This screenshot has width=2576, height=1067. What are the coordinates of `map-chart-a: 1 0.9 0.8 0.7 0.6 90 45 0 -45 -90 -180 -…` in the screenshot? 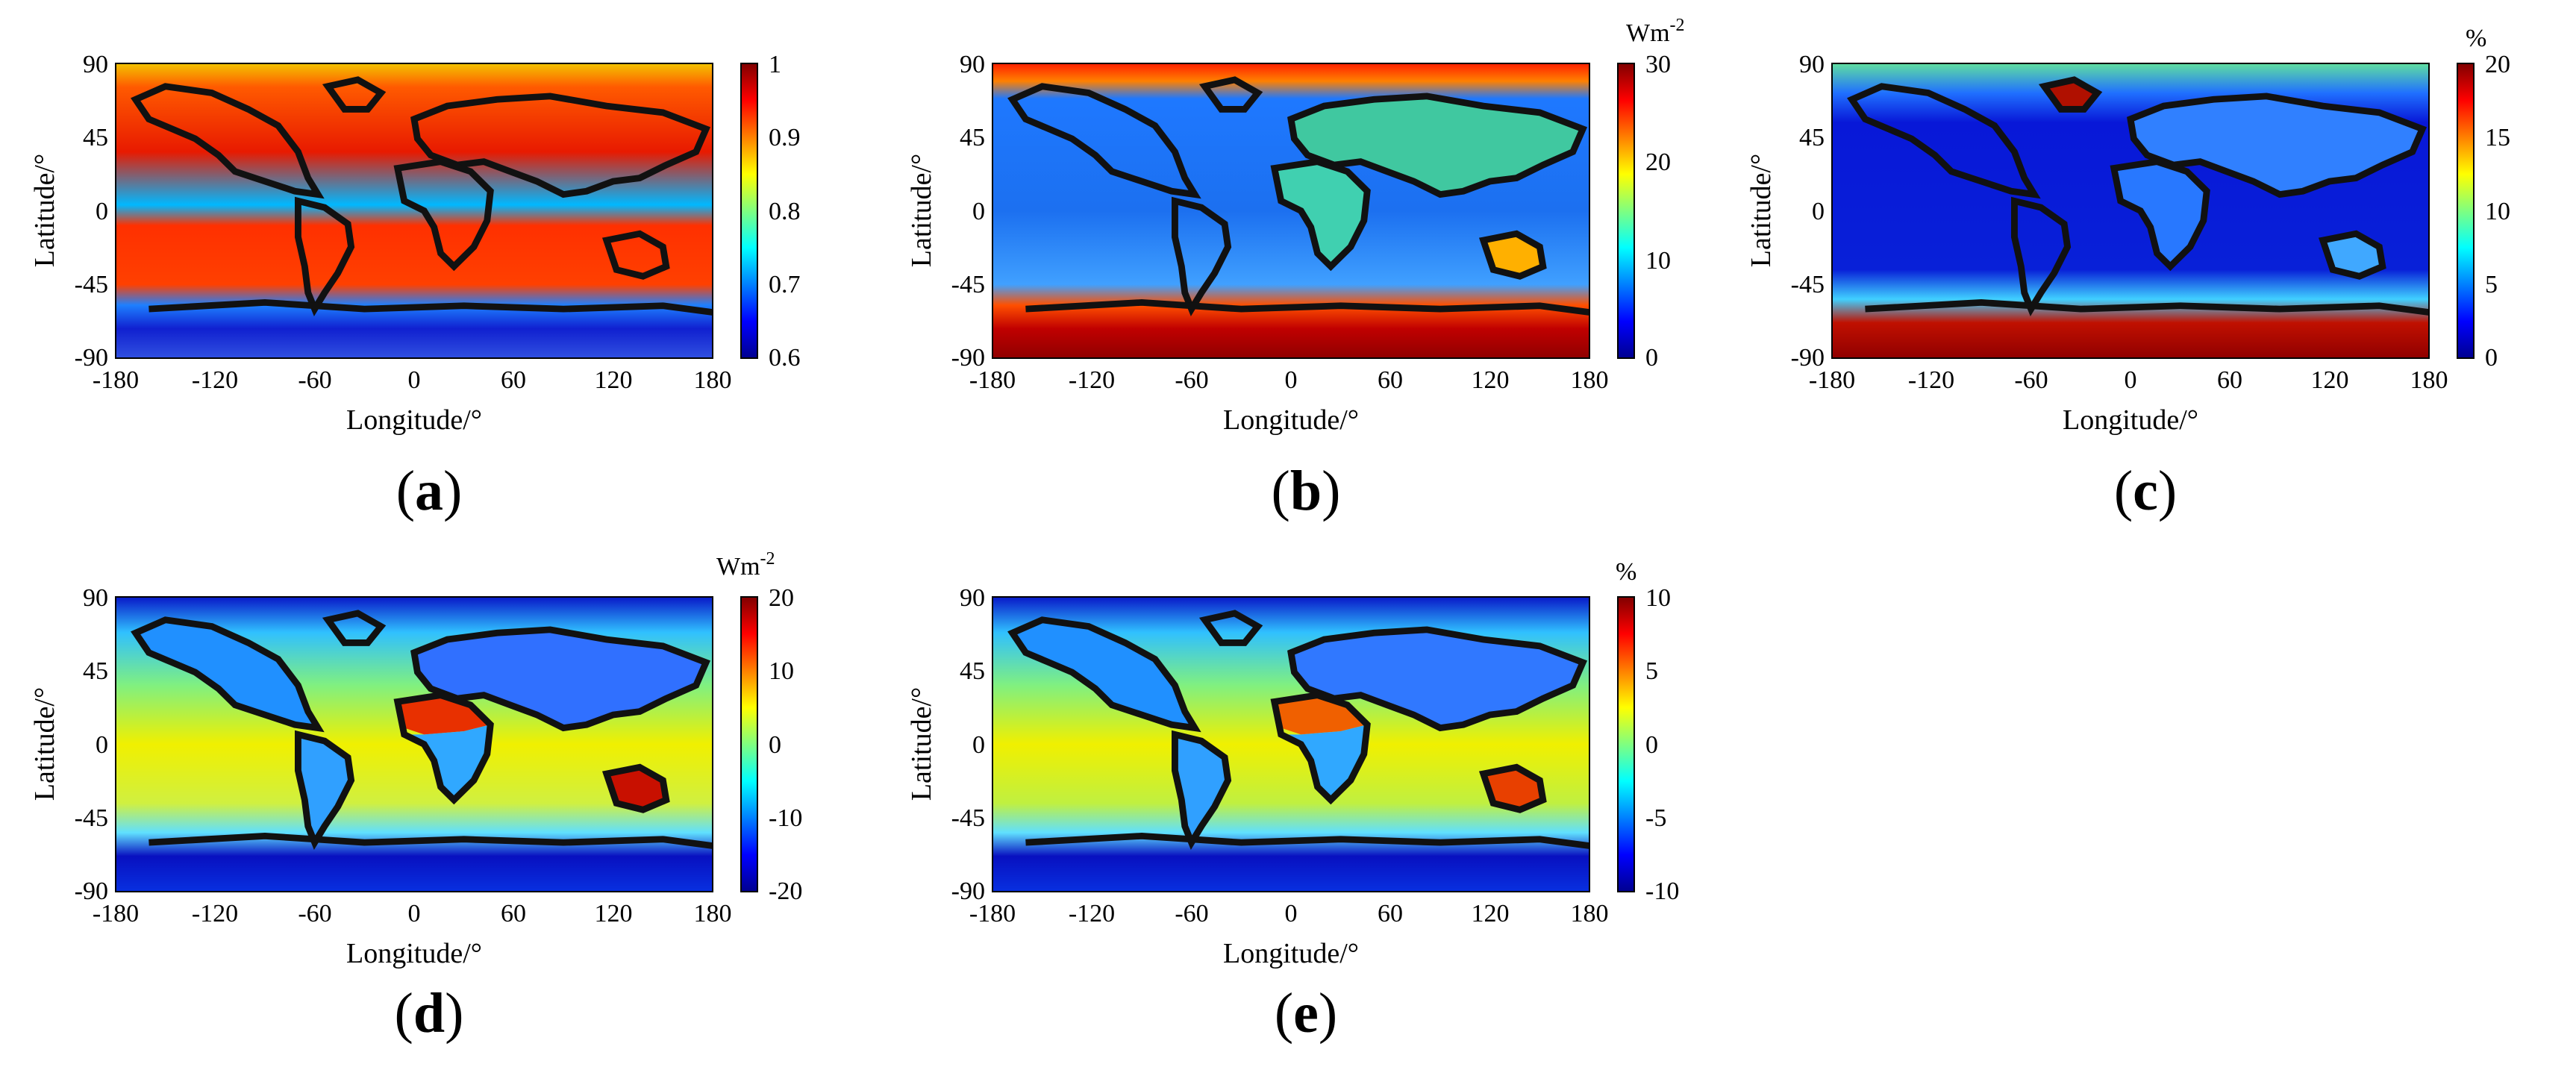 It's located at (415, 243).